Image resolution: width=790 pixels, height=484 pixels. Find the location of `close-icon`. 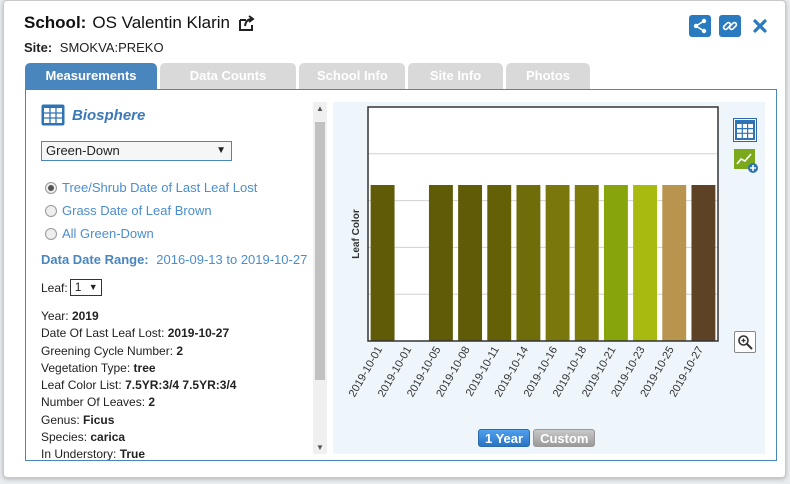

close-icon is located at coordinates (760, 26).